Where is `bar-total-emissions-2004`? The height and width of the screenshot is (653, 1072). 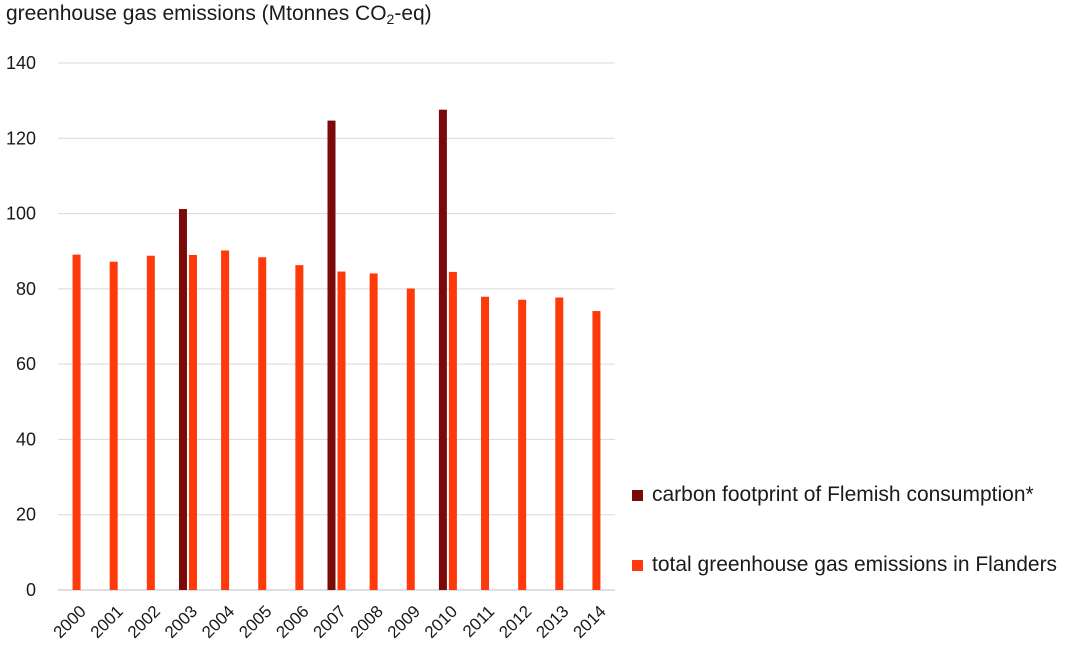
bar-total-emissions-2004 is located at coordinates (225, 420).